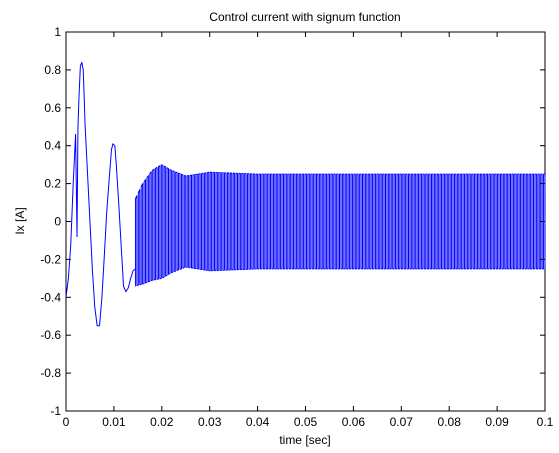 This screenshot has height=453, width=559. I want to click on x-tick-label: 0.1, so click(545, 422).